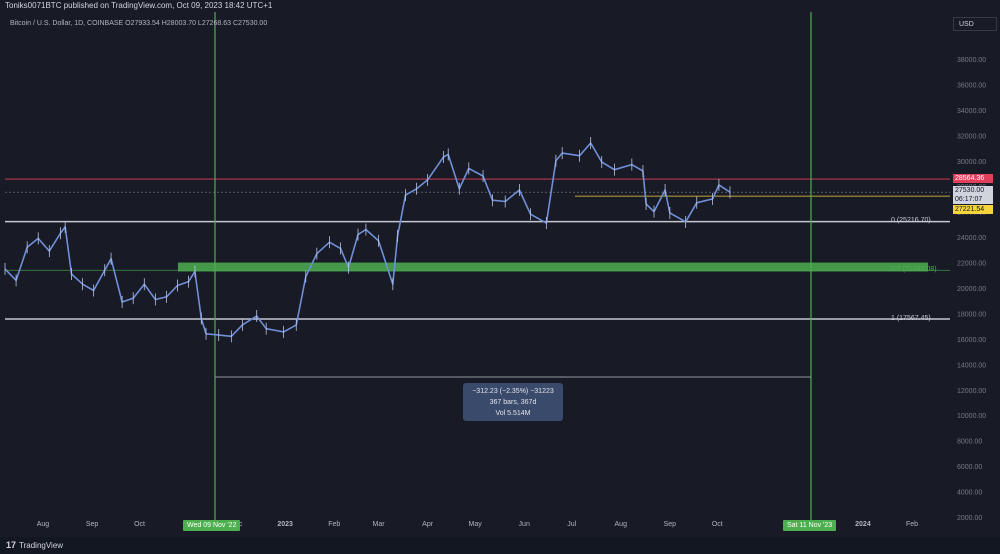 The height and width of the screenshot is (554, 1000). I want to click on y-tick-label: 32000.00, so click(971, 136).